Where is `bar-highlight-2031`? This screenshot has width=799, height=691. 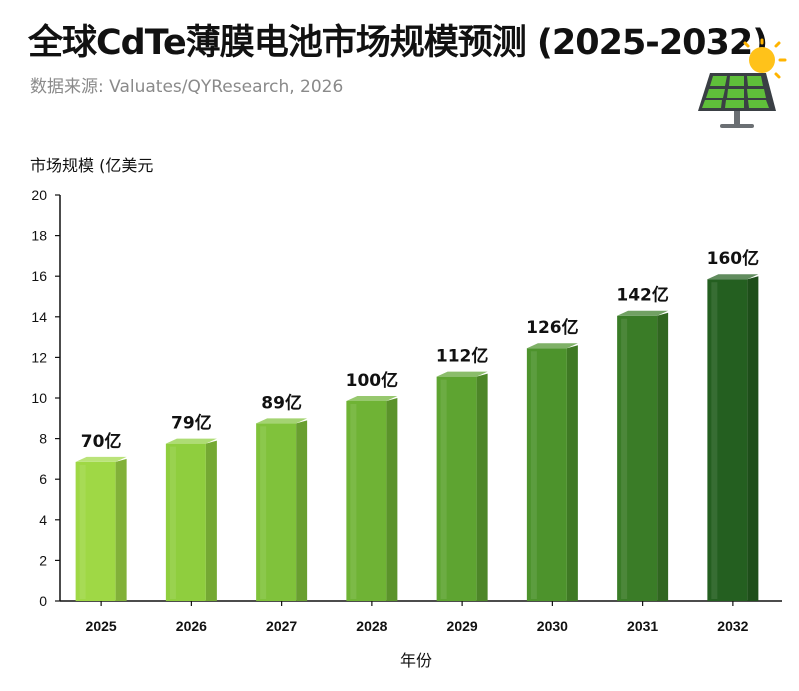
bar-highlight-2031 is located at coordinates (624, 458).